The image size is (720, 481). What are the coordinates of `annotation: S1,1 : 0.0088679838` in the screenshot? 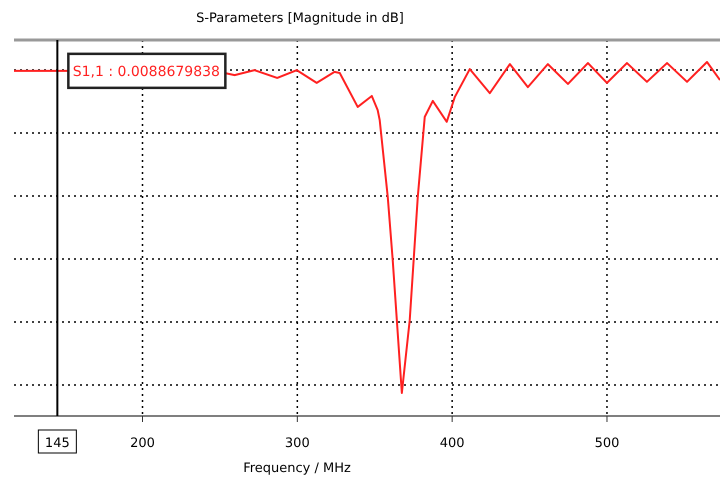 It's located at (146, 72).